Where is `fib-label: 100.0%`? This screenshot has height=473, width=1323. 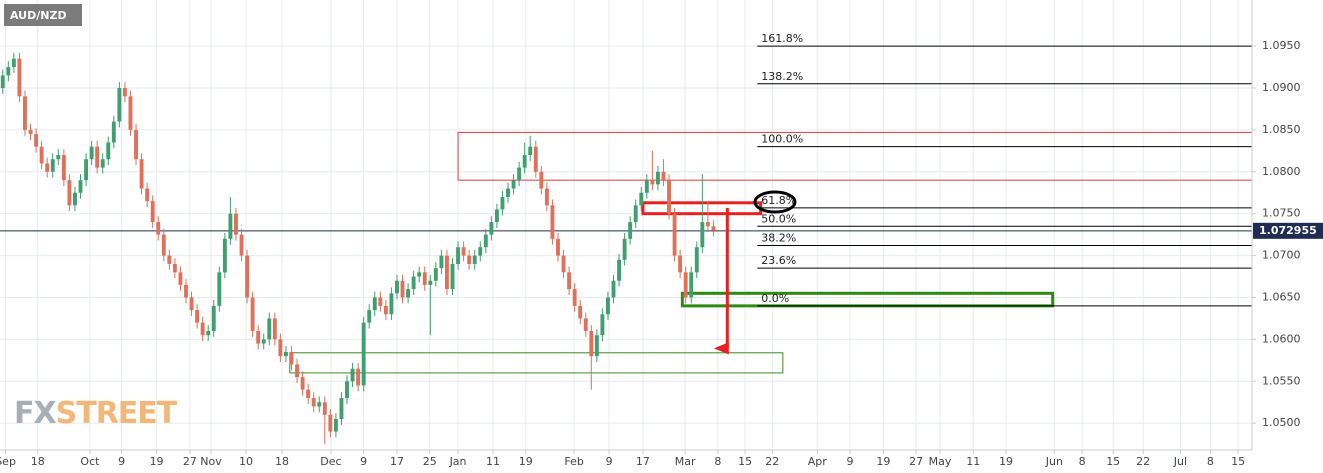
fib-label: 100.0% is located at coordinates (782, 139).